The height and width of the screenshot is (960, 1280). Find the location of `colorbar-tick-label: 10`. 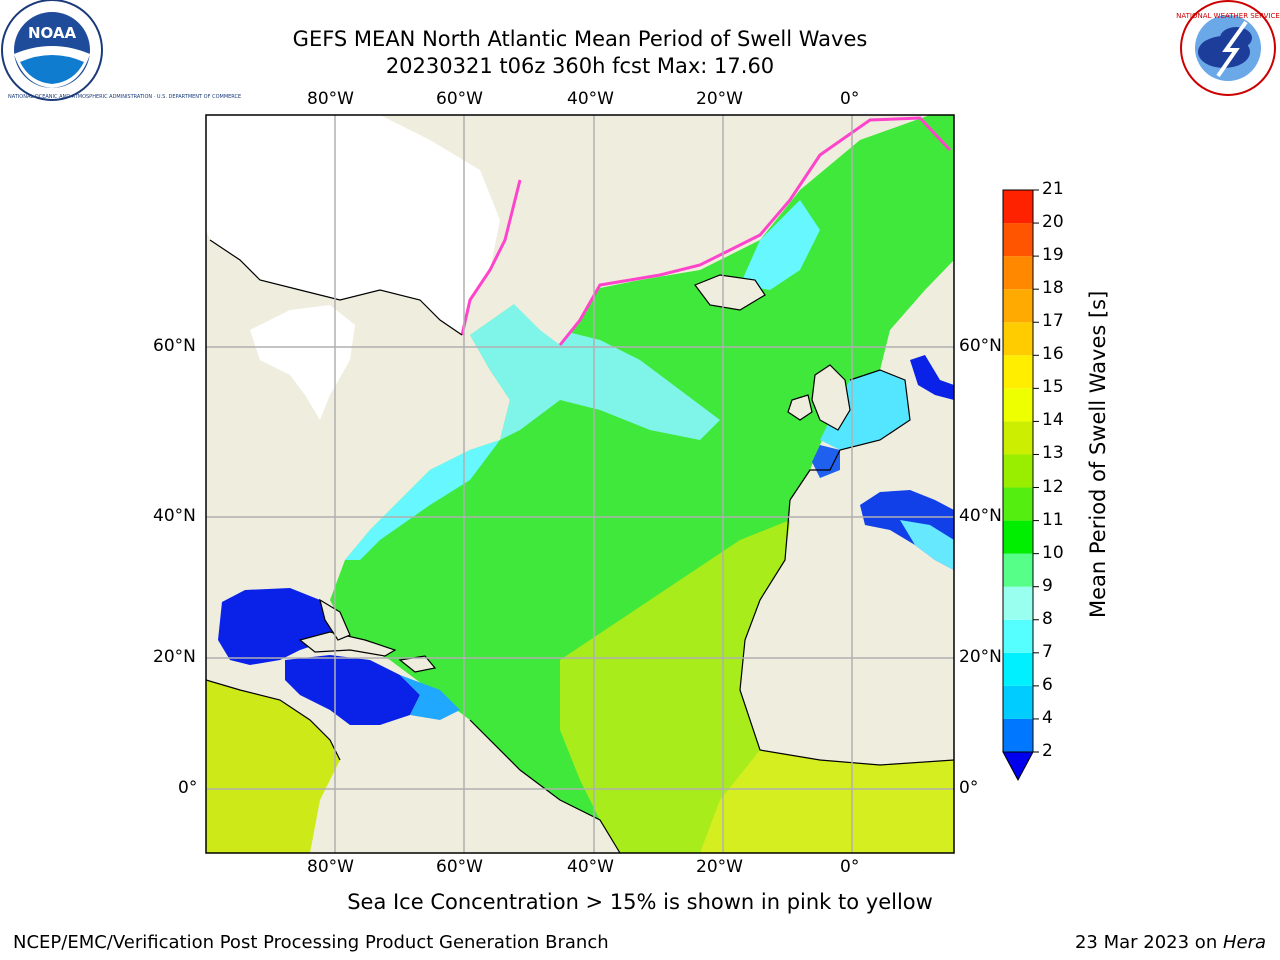

colorbar-tick-label: 10 is located at coordinates (1053, 552).